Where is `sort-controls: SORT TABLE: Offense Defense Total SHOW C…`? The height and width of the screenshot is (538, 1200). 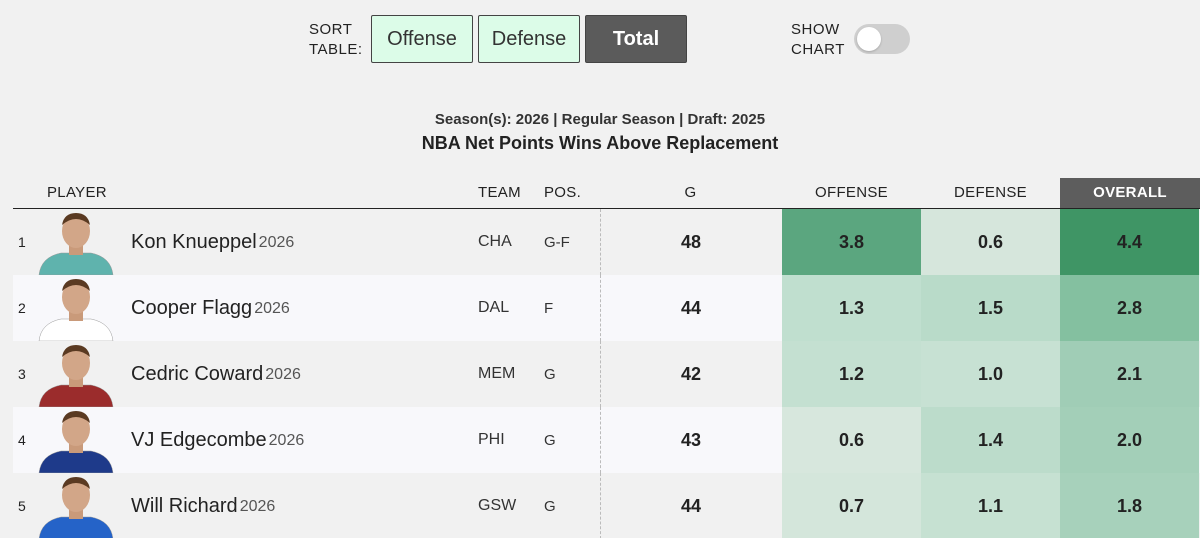
sort-controls: SORT TABLE: Offense Defense Total SHOW C… is located at coordinates (600, 40).